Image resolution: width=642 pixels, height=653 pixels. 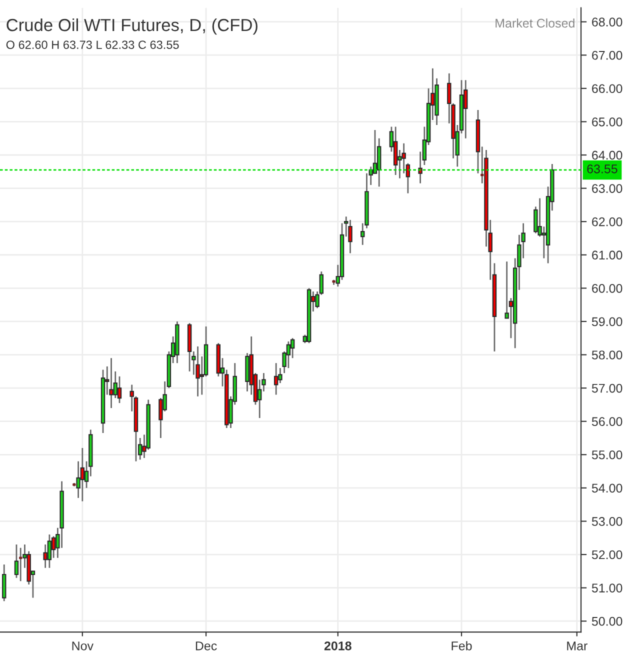 What do you see at coordinates (607, 388) in the screenshot?
I see `y-tick-label: 57.00` at bounding box center [607, 388].